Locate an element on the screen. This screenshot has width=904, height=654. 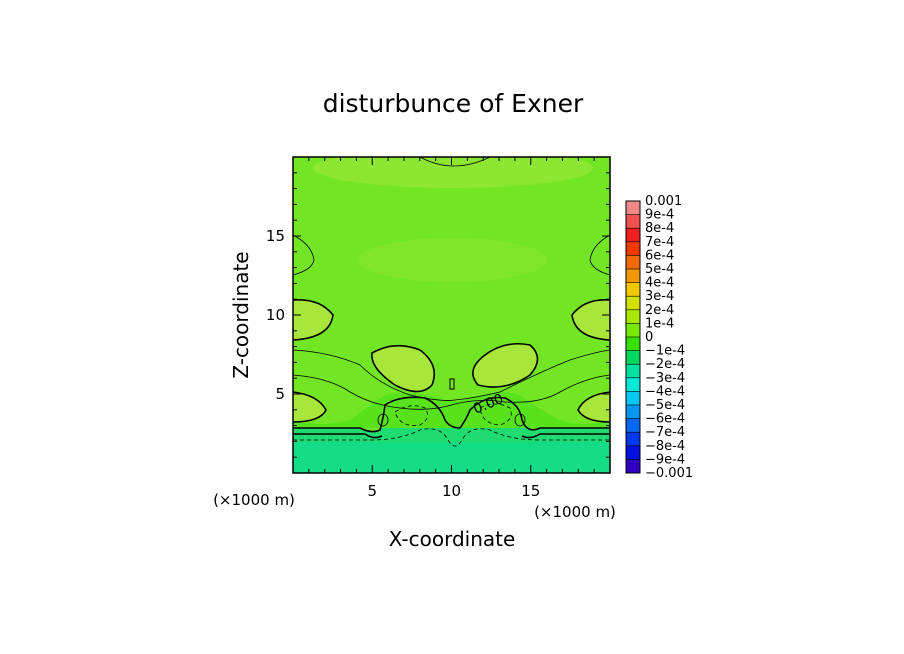
contour-small-left is located at coordinates (383, 420).